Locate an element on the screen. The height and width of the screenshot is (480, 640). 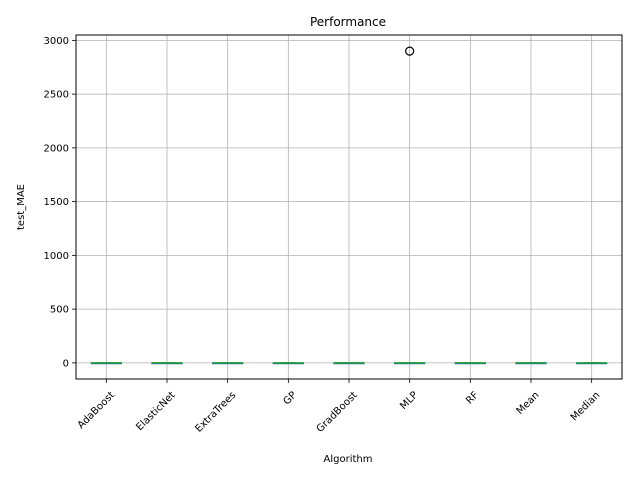
y-tick-label: 0 is located at coordinates (66, 363).